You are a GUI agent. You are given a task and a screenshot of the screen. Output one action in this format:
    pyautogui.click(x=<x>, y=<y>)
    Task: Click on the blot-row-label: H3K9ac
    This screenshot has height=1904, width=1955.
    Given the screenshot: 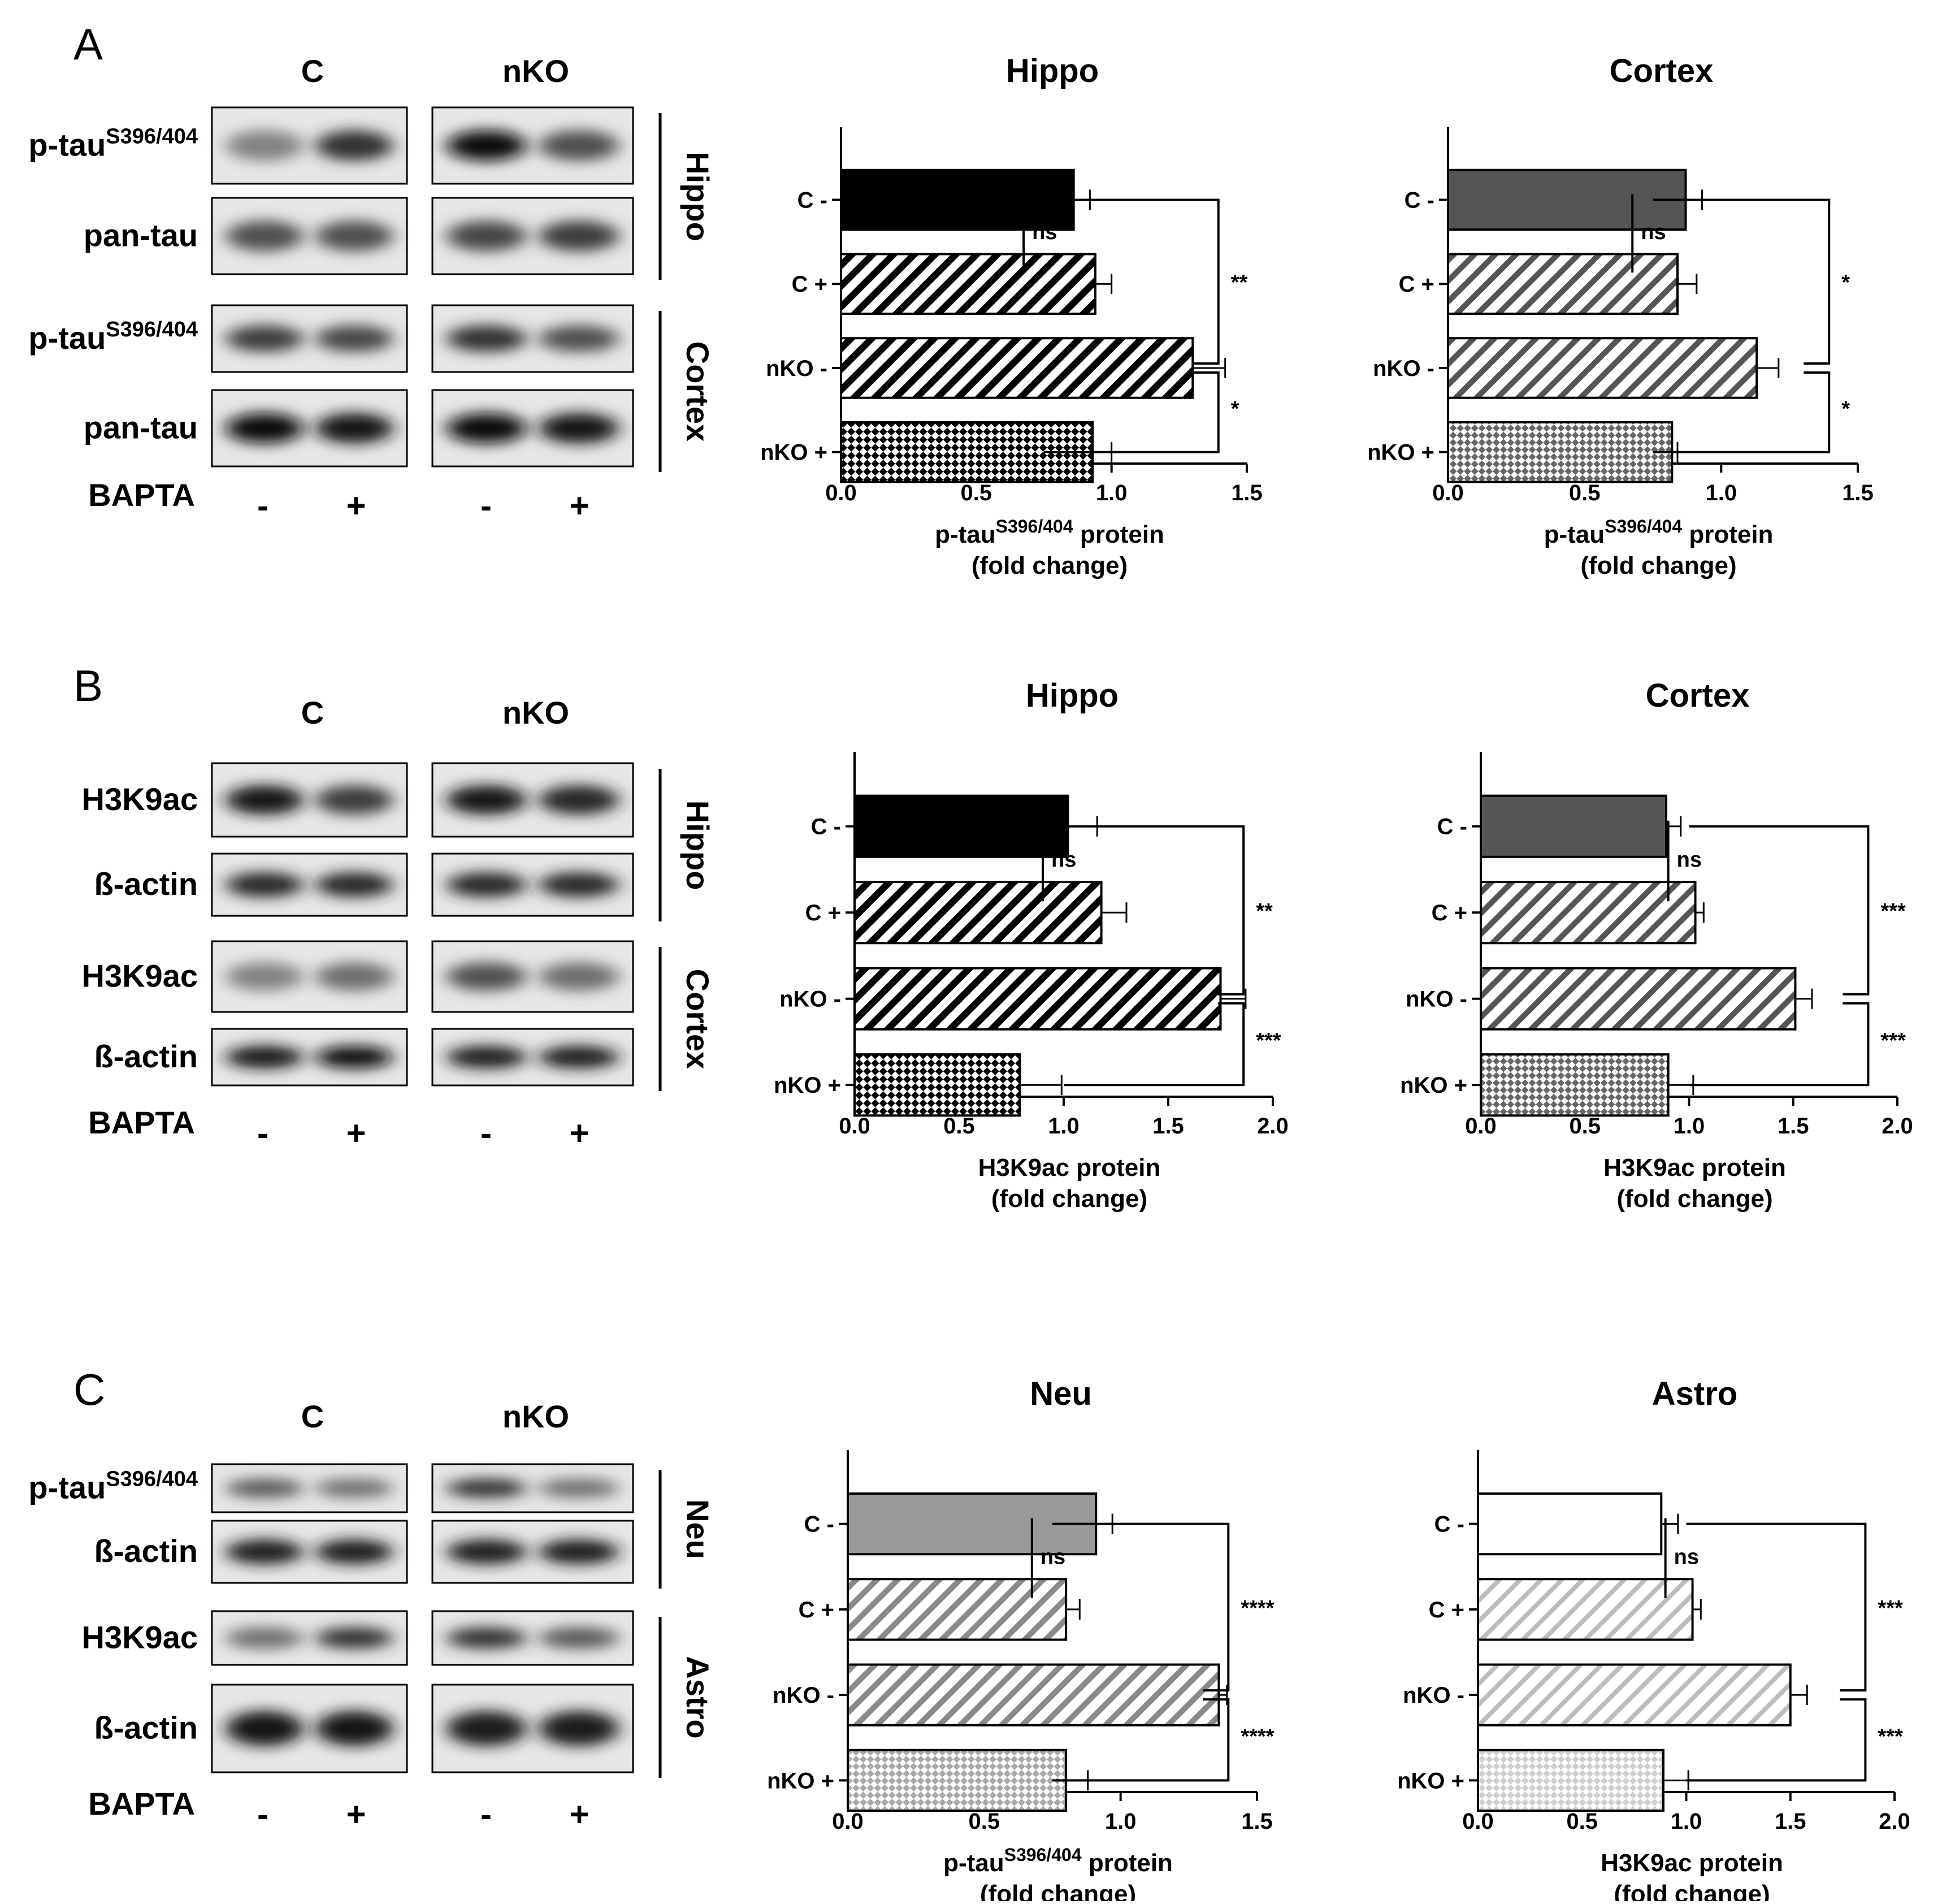 What is the action you would take?
    pyautogui.click(x=140, y=799)
    